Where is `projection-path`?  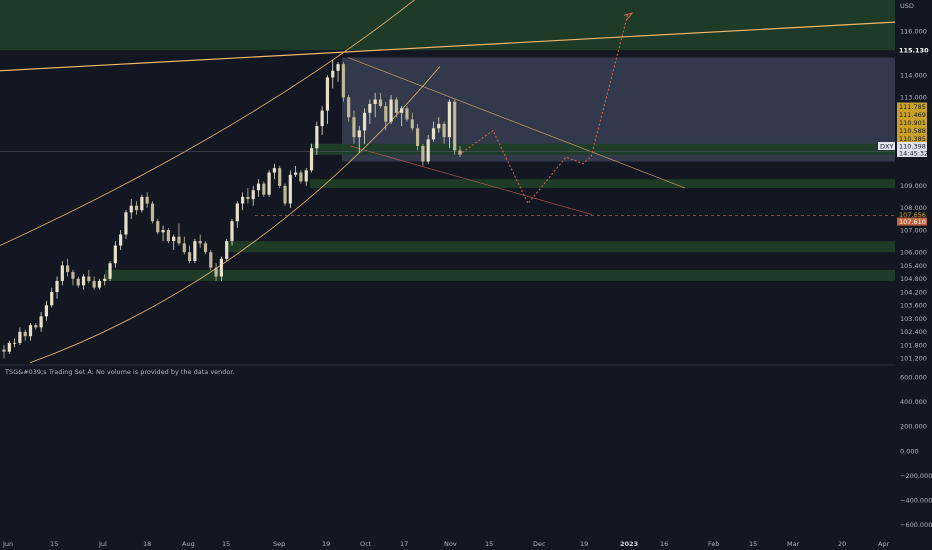
projection-path is located at coordinates (546, 108).